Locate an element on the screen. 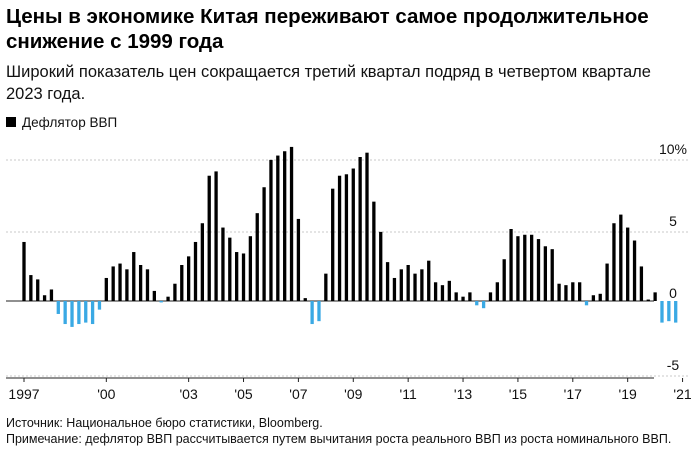 Image resolution: width=694 pixels, height=470 pixels. x-tick-label: '09 is located at coordinates (353, 394).